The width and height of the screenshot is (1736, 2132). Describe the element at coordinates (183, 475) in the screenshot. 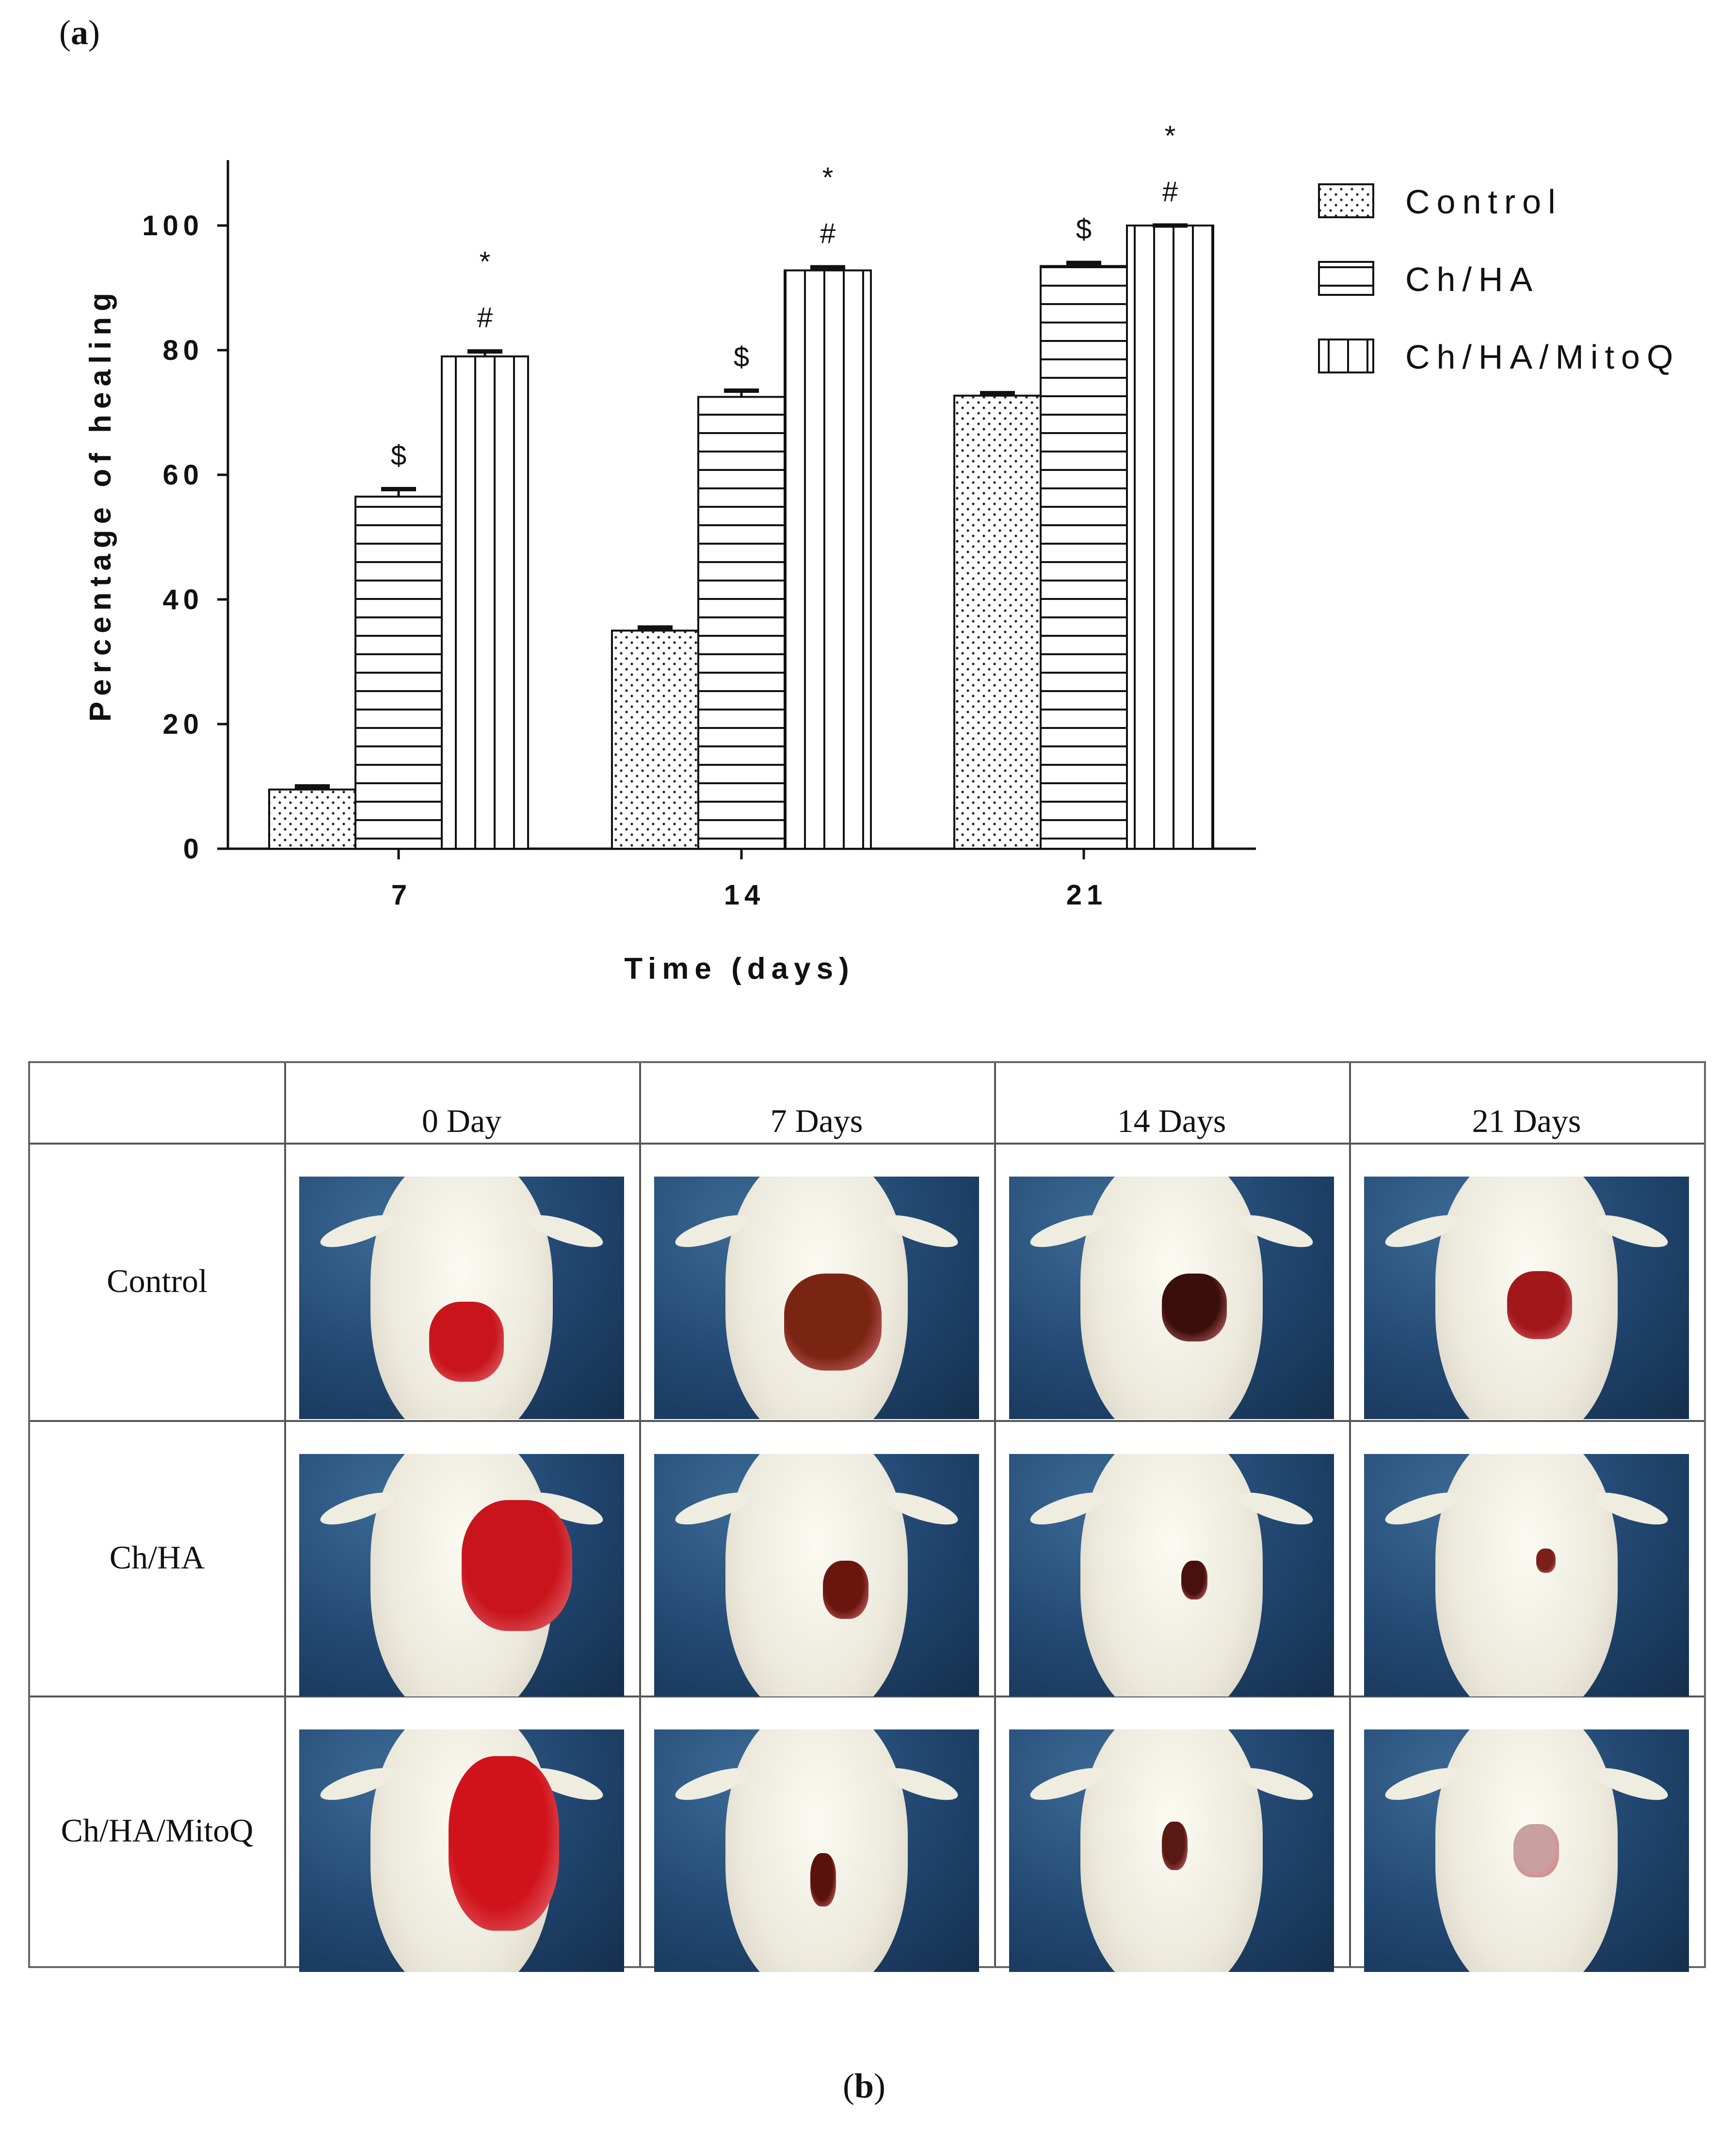

I see `y-tick-label: 60` at that location.